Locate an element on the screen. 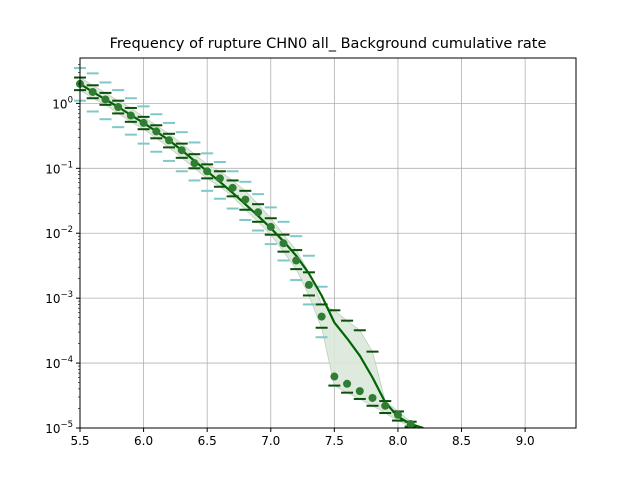  x-tick-label-5: 8.0 is located at coordinates (397, 441).